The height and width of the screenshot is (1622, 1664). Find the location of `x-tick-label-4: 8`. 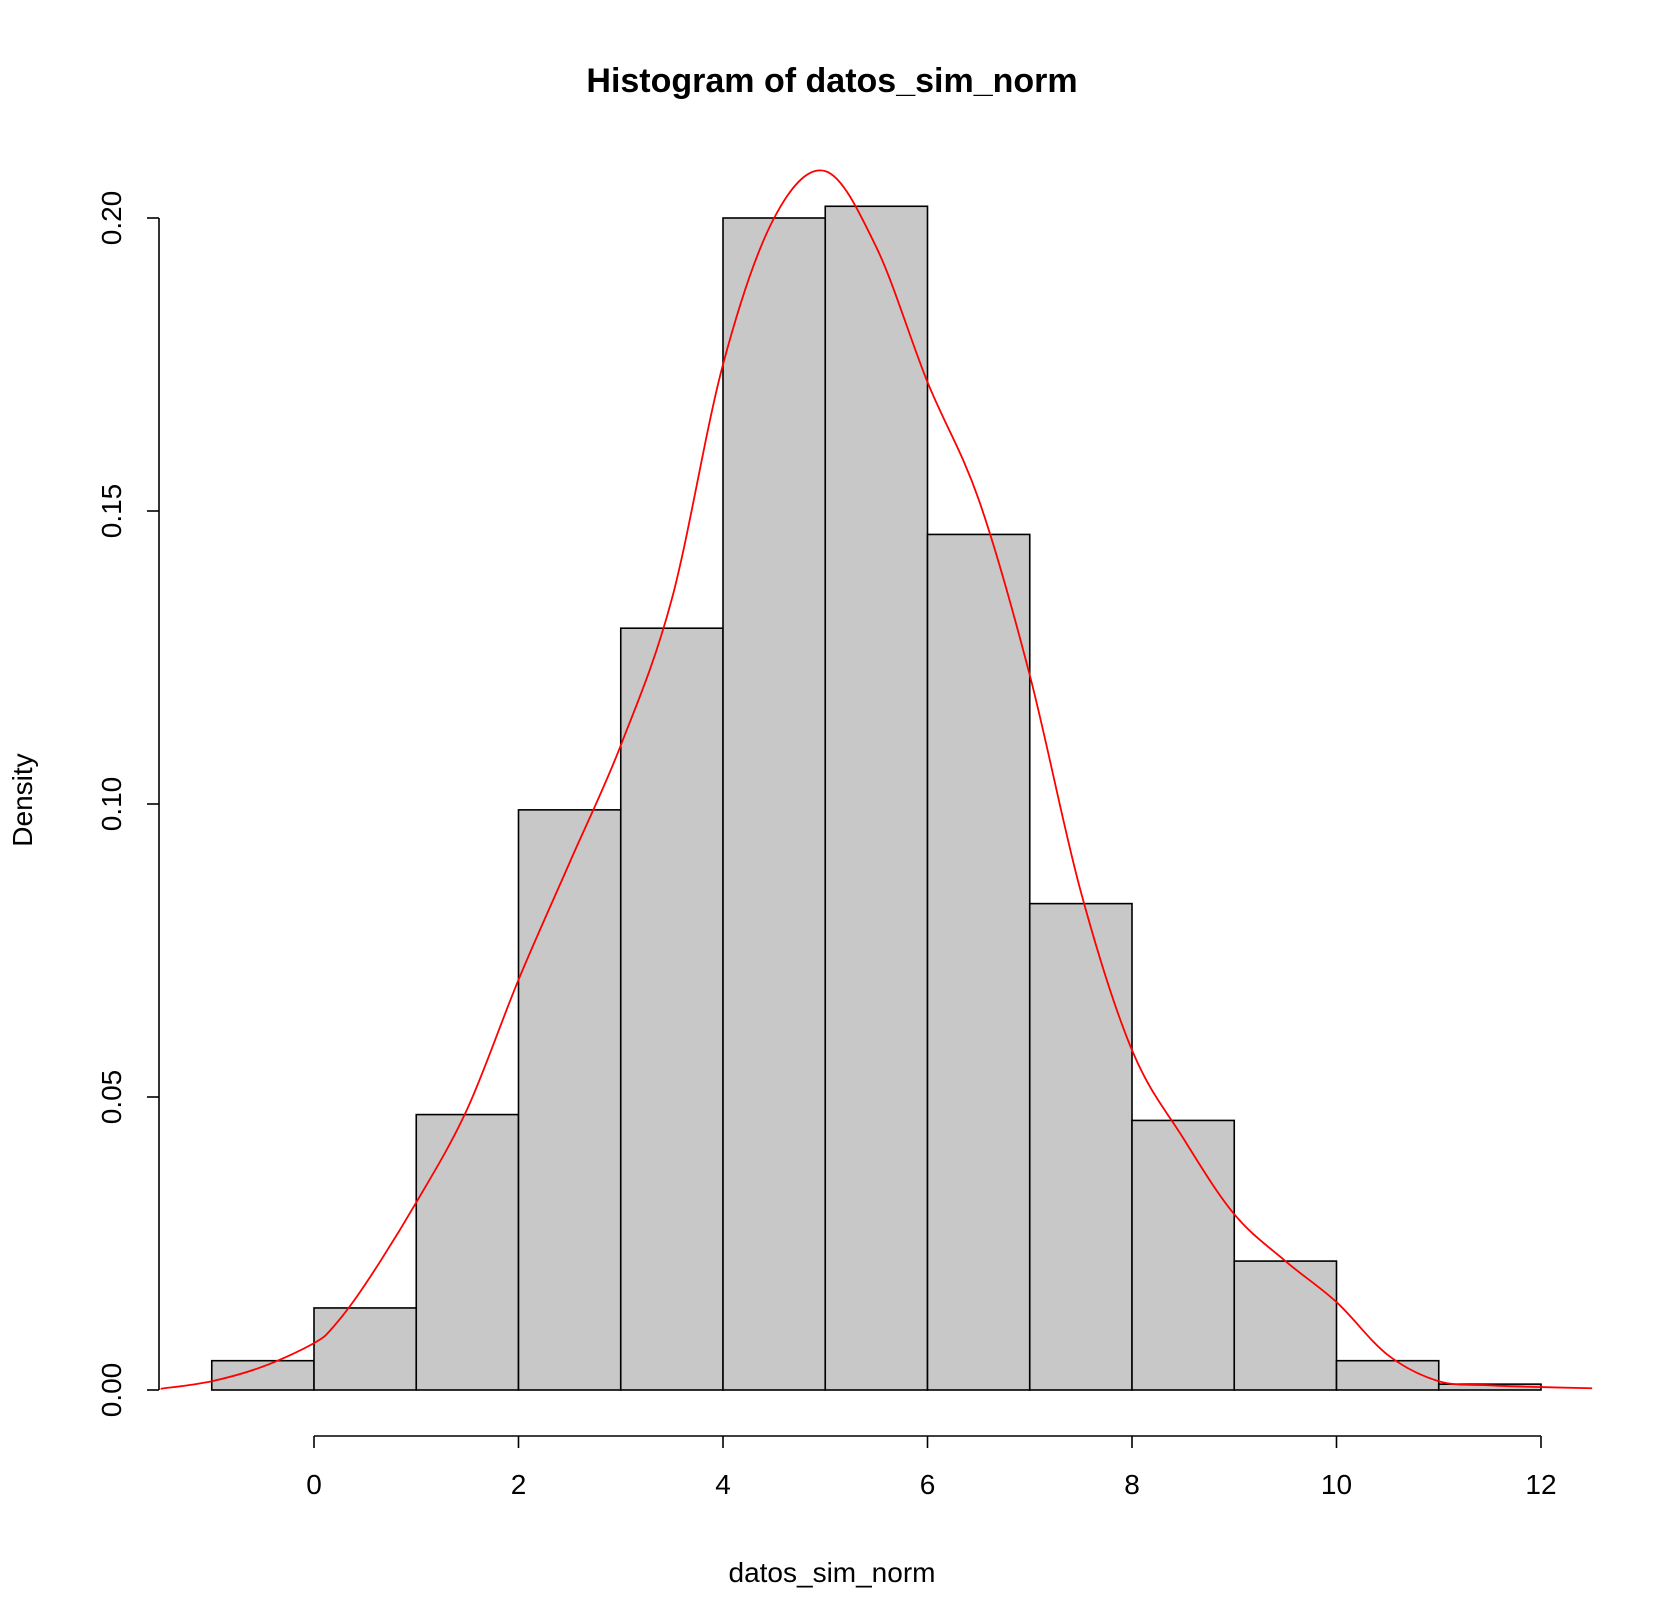

x-tick-label-4: 8 is located at coordinates (1132, 1484).